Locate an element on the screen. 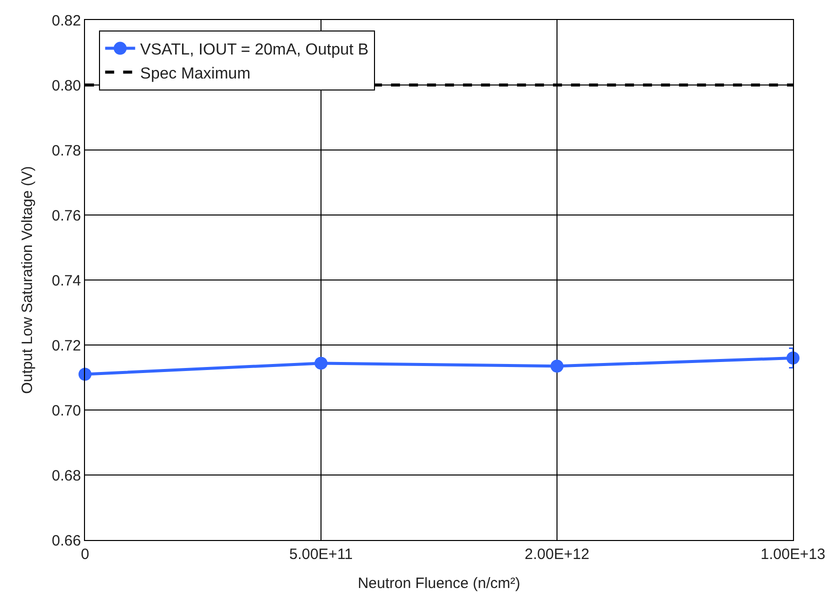 The height and width of the screenshot is (610, 838). y-tick-label: 0.80 is located at coordinates (66, 85).